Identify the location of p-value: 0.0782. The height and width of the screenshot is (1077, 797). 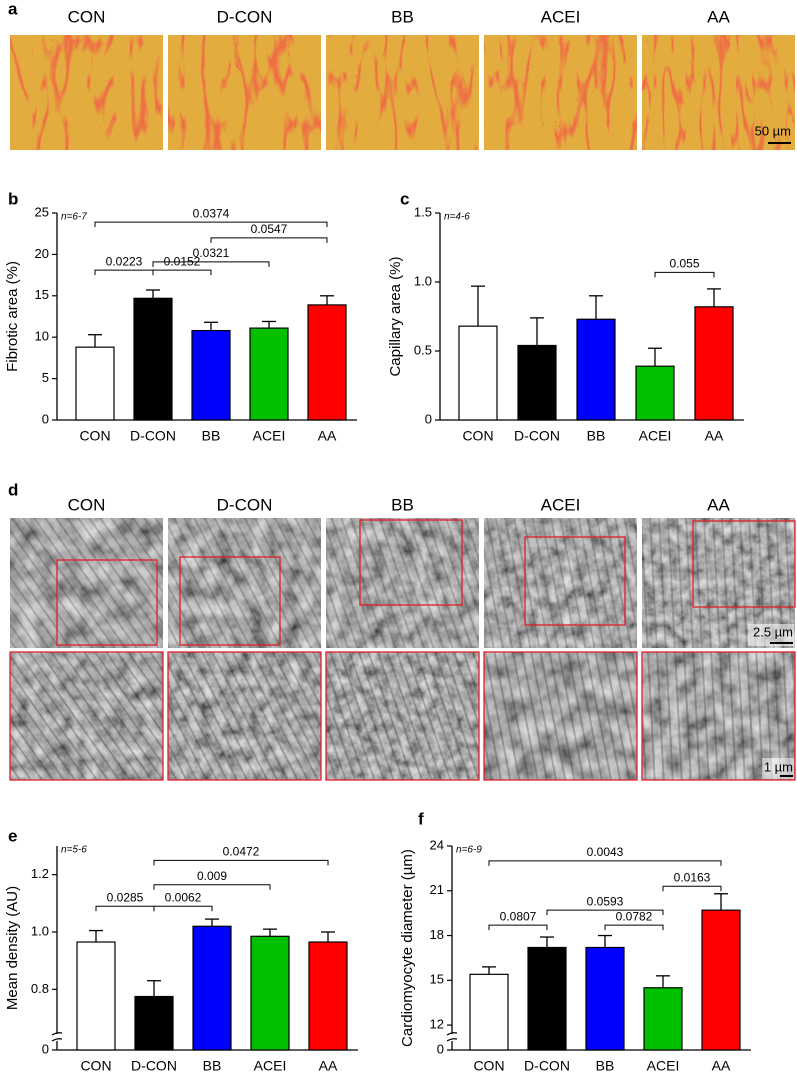
(634, 916).